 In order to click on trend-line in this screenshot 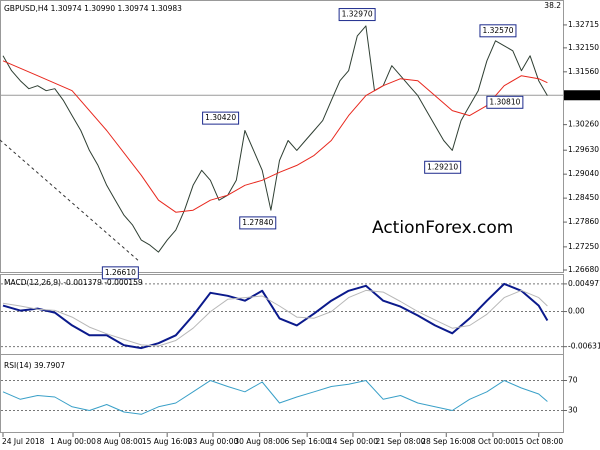, I will do `click(70, 201)`.